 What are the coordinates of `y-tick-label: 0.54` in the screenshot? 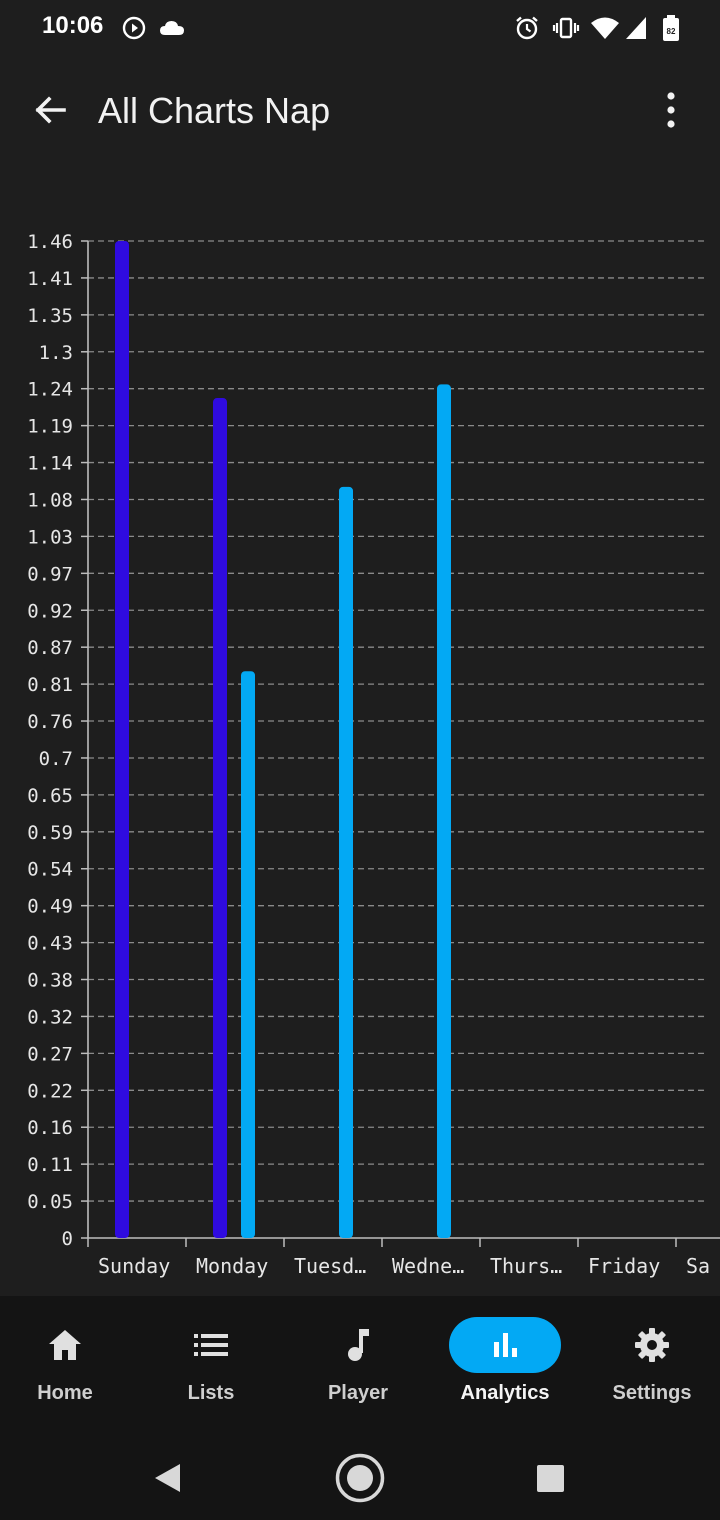 It's located at (50, 870).